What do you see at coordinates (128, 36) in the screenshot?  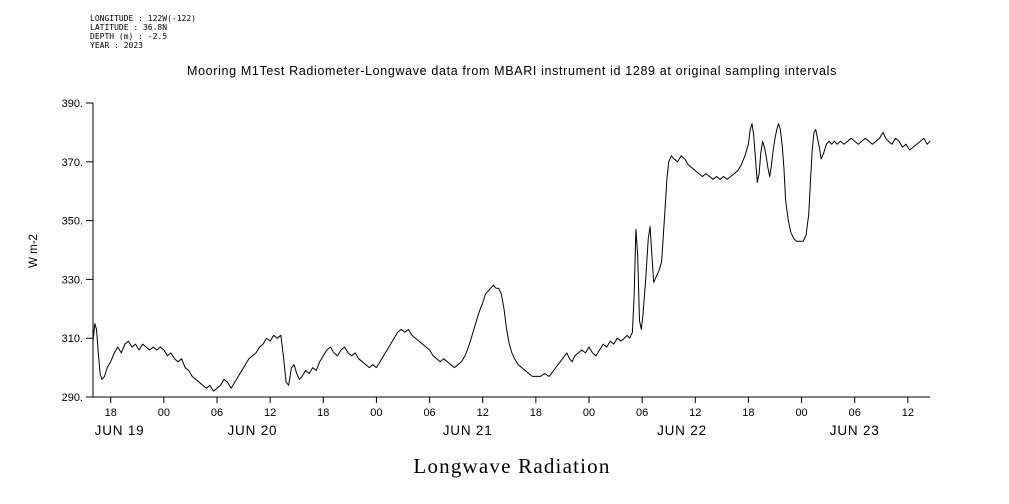 I see `metadata-depth: DEPTH (m) : -2.5` at bounding box center [128, 36].